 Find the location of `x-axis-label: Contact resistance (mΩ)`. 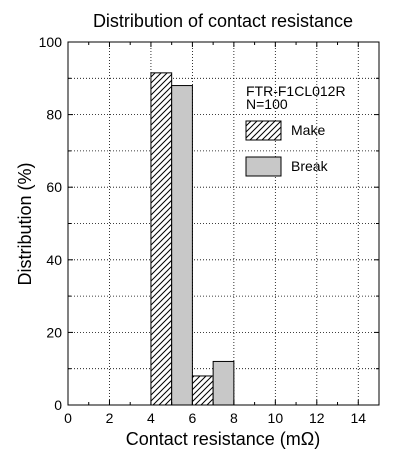

x-axis-label: Contact resistance (mΩ) is located at coordinates (223, 439).